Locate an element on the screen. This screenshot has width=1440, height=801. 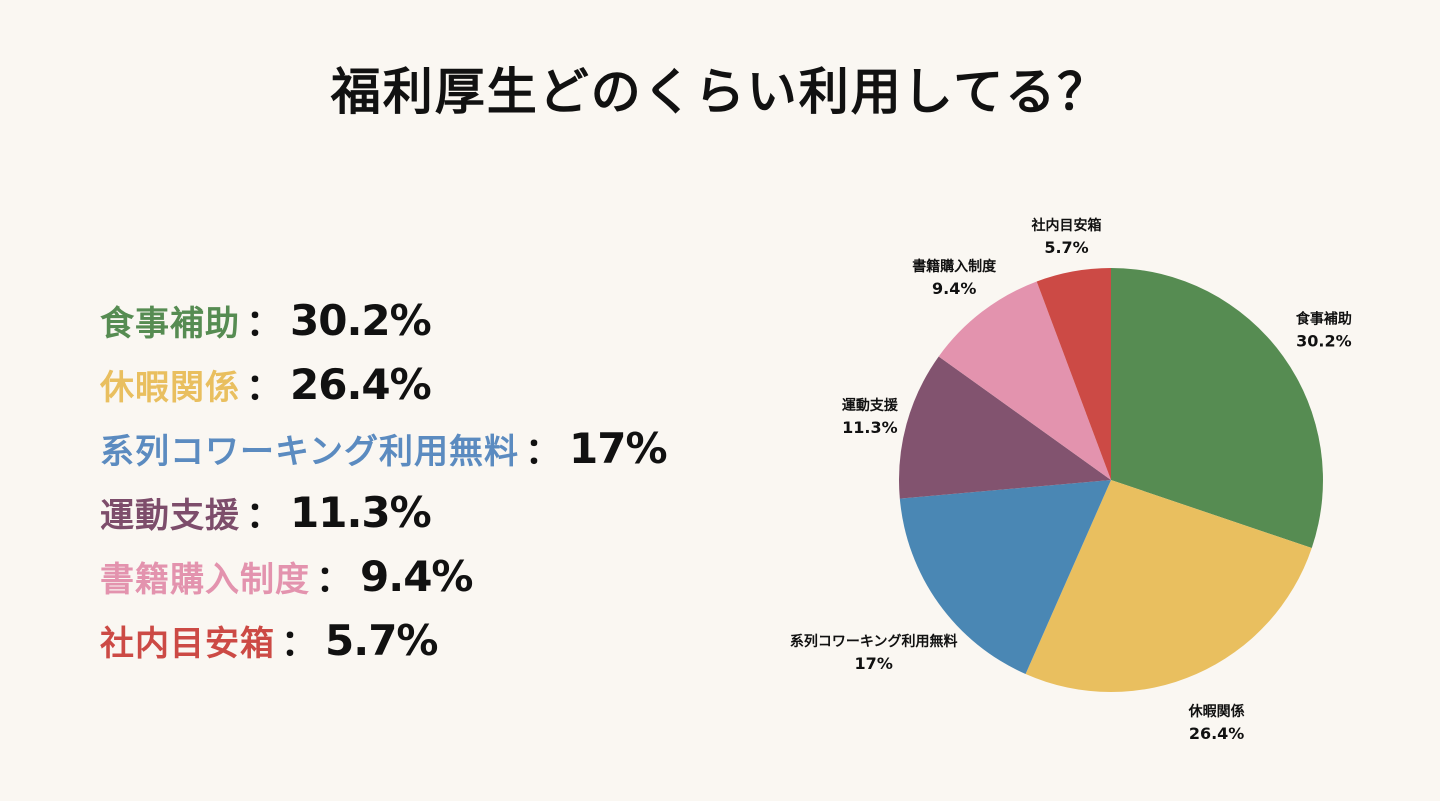
legend-item-value: 17% is located at coordinates (618, 448).